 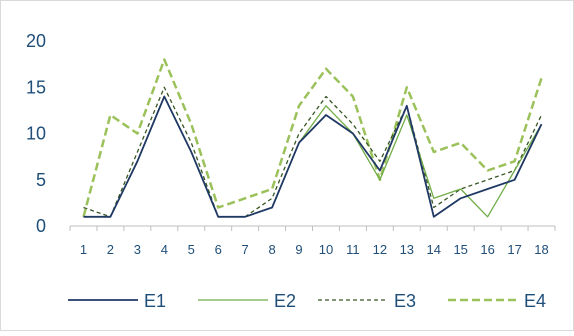 I want to click on x-tick-label: 18, so click(x=541, y=249).